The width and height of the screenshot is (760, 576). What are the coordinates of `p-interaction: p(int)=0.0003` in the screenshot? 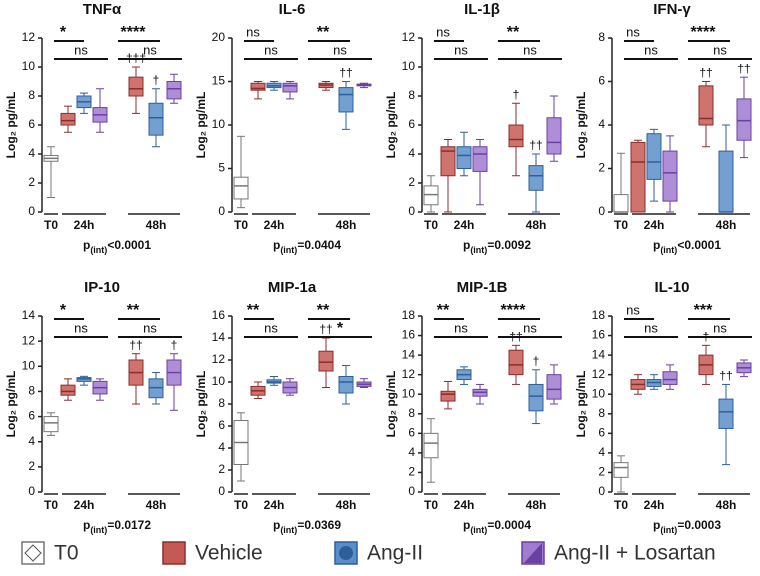 It's located at (687, 526).